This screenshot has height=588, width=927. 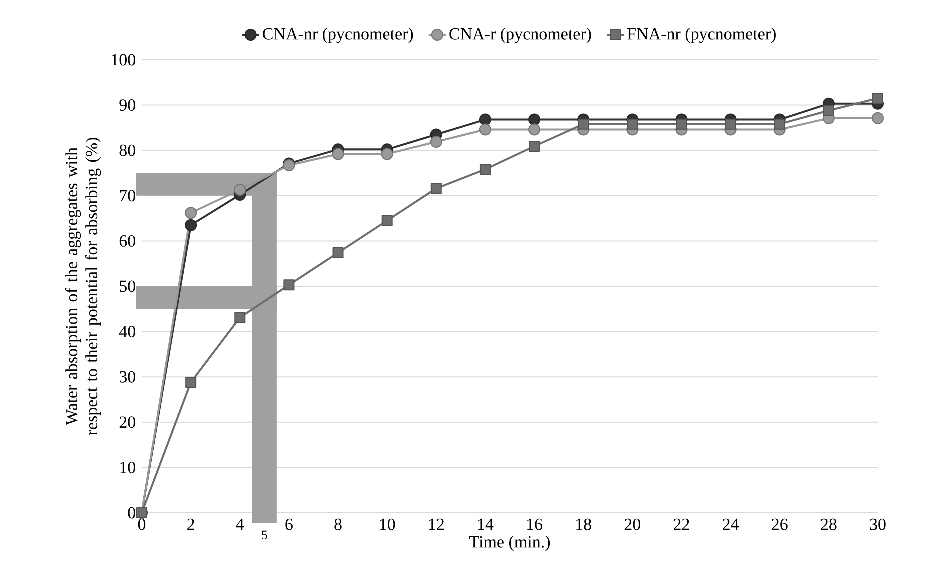 I want to click on y-tick-label: 0, so click(x=132, y=513).